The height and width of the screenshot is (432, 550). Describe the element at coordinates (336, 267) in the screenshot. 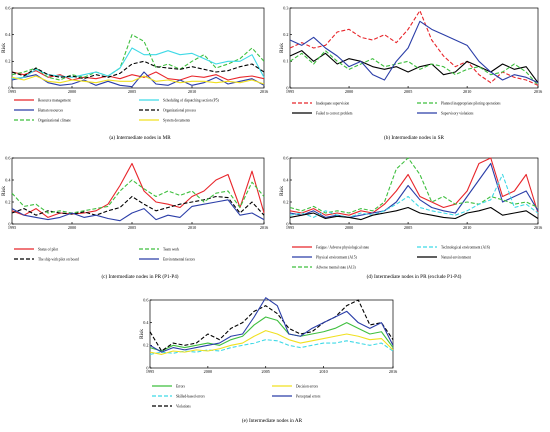

I see `legend-label: Adverse mental state (A13)` at that location.